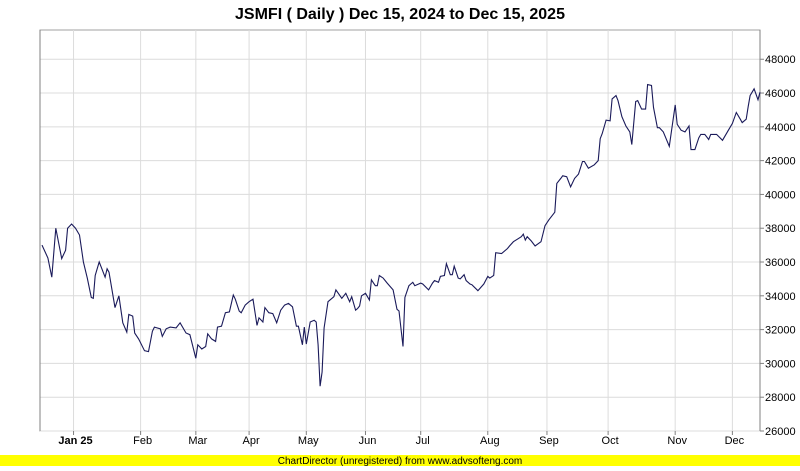  Describe the element at coordinates (735, 441) in the screenshot. I see `x-tick-label: Dec` at that location.